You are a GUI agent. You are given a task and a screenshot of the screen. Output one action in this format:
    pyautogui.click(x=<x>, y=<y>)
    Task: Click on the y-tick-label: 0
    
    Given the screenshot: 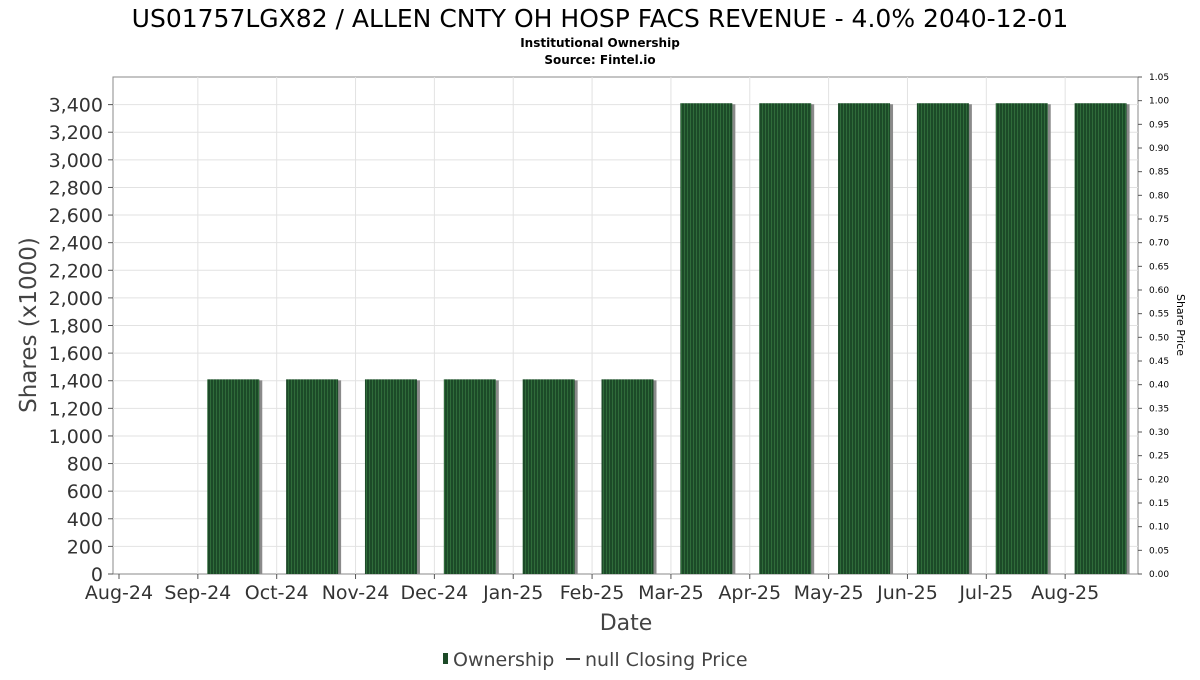 What is the action you would take?
    pyautogui.click(x=97, y=575)
    